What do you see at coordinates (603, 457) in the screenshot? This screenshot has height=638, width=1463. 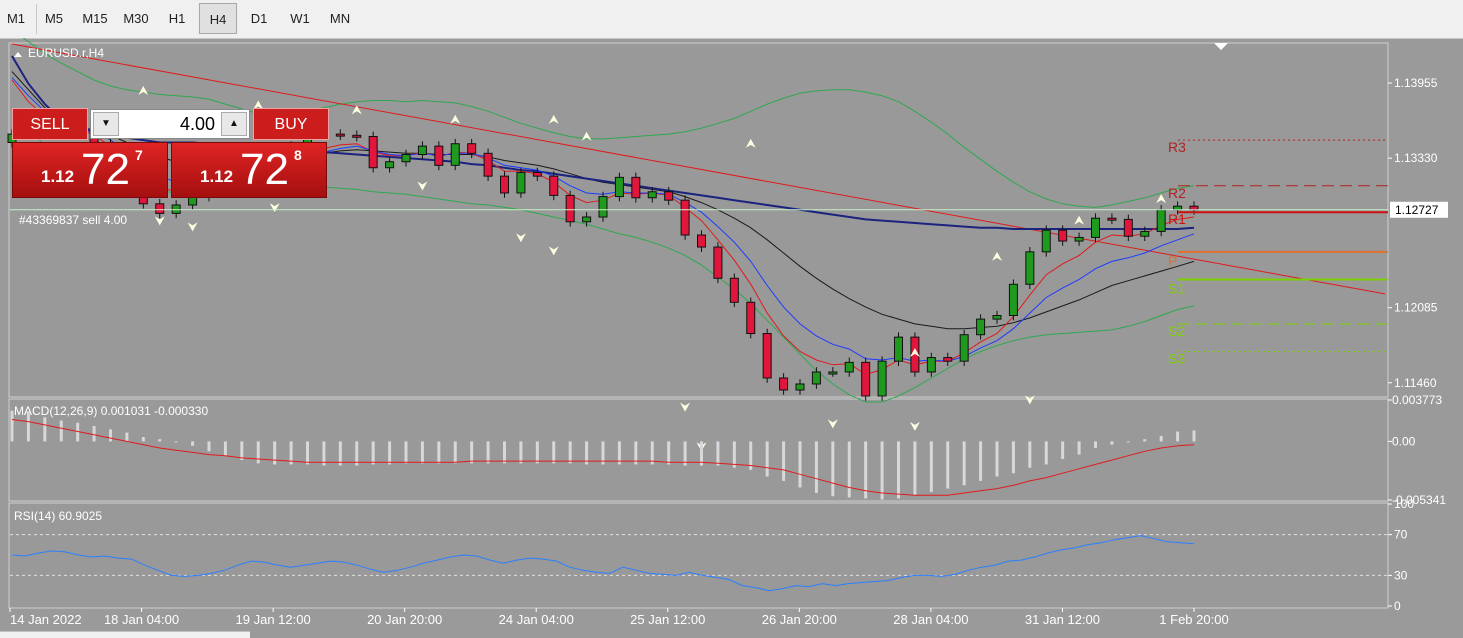 I see `macd-signal-line` at bounding box center [603, 457].